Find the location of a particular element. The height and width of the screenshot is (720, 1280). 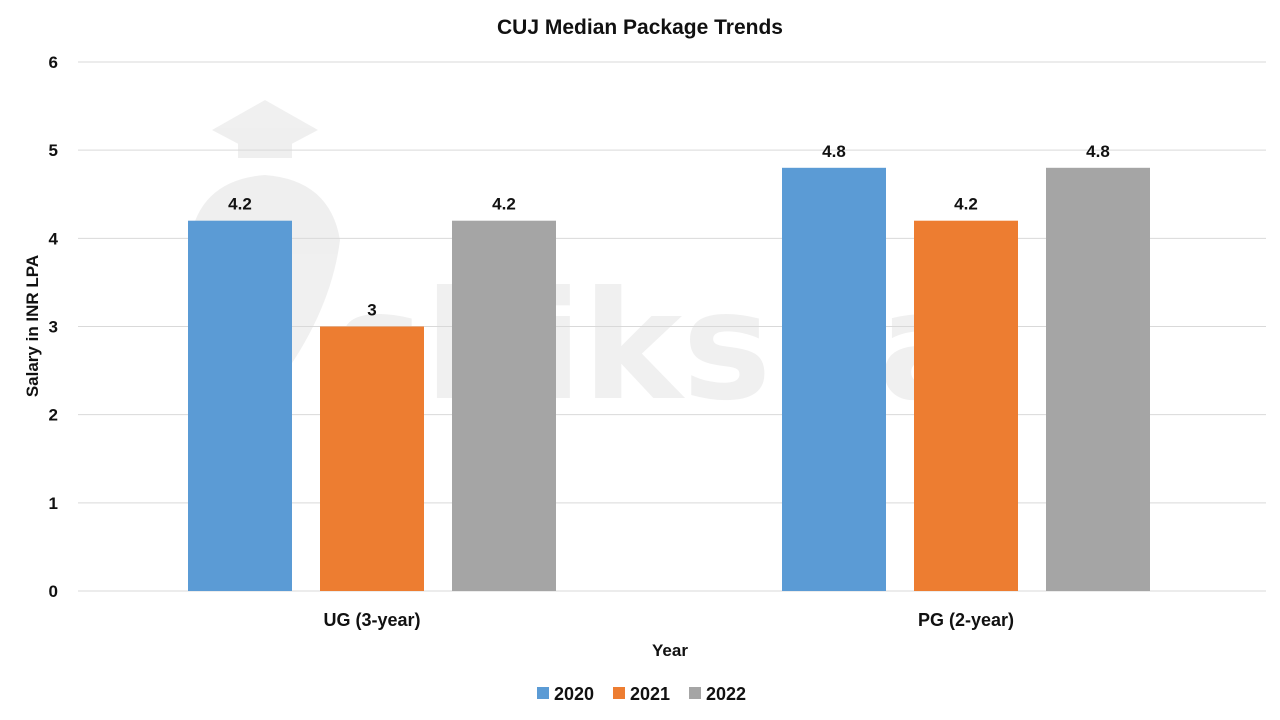

legend-swatch-2020 is located at coordinates (543, 693).